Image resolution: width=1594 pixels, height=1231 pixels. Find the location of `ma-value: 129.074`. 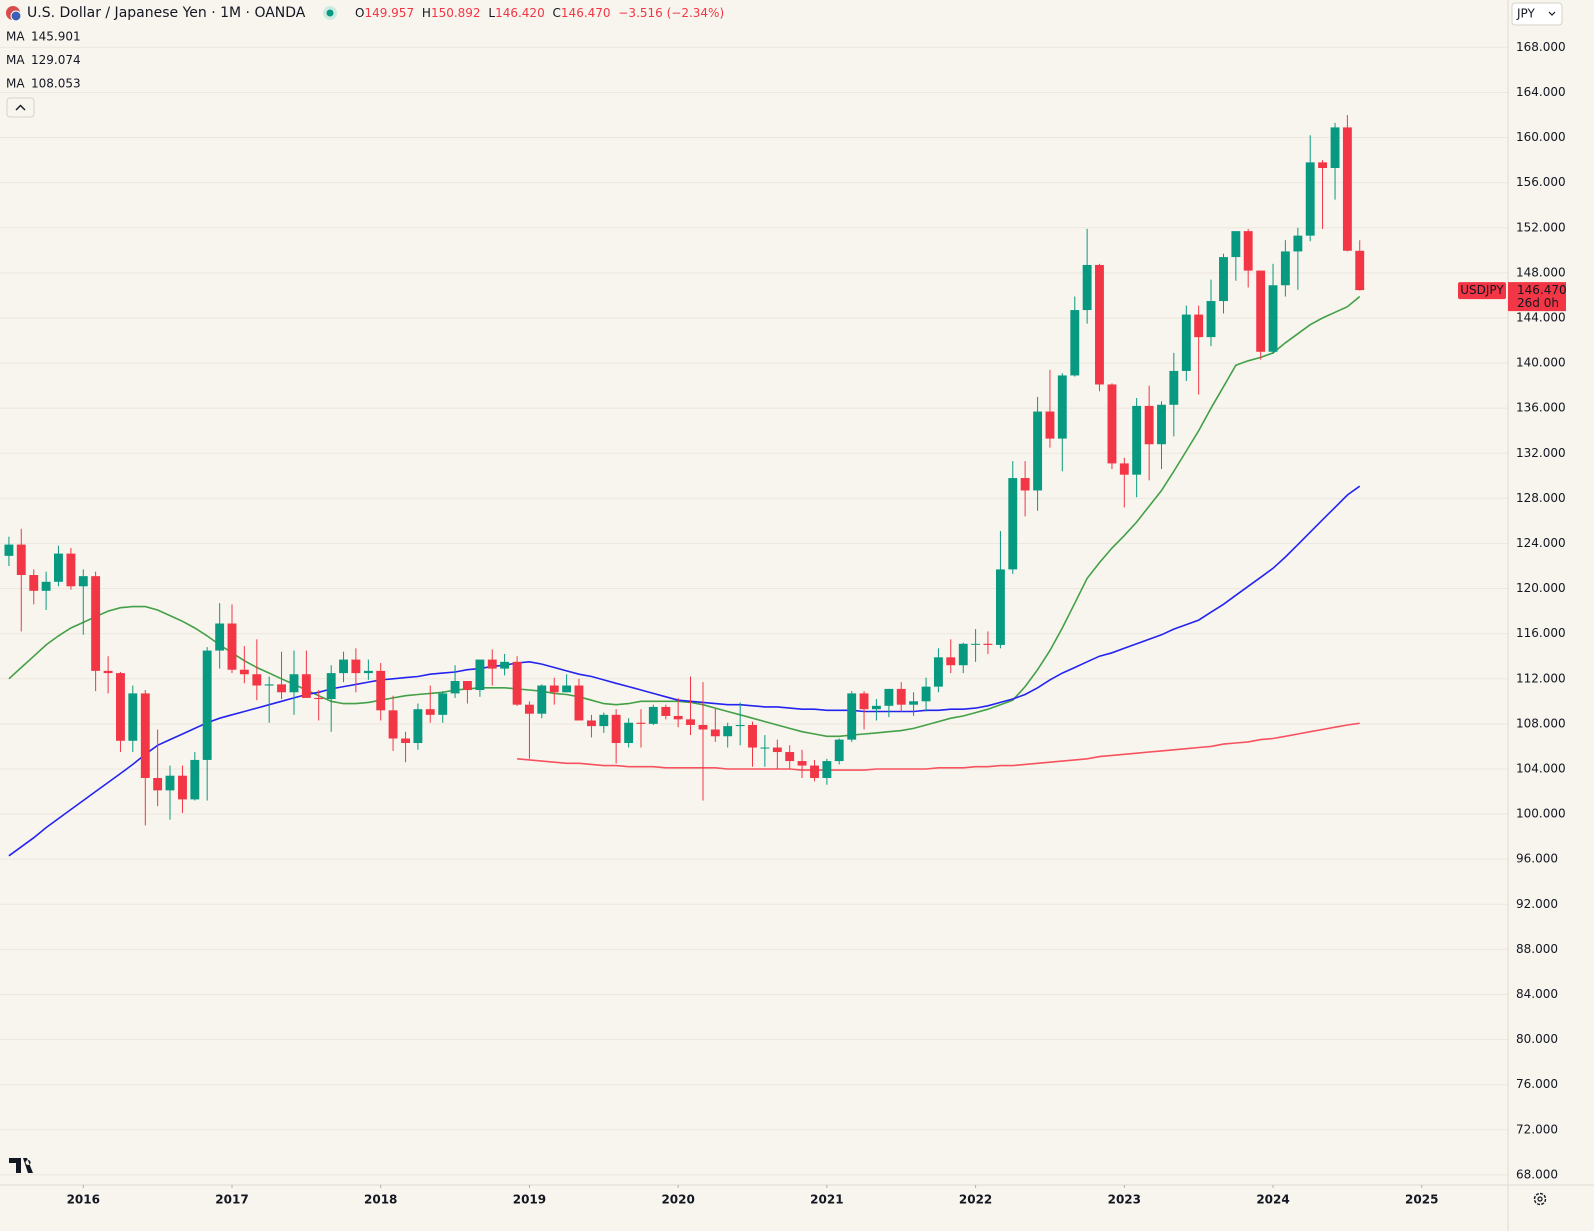

ma-value: 129.074 is located at coordinates (56, 60).